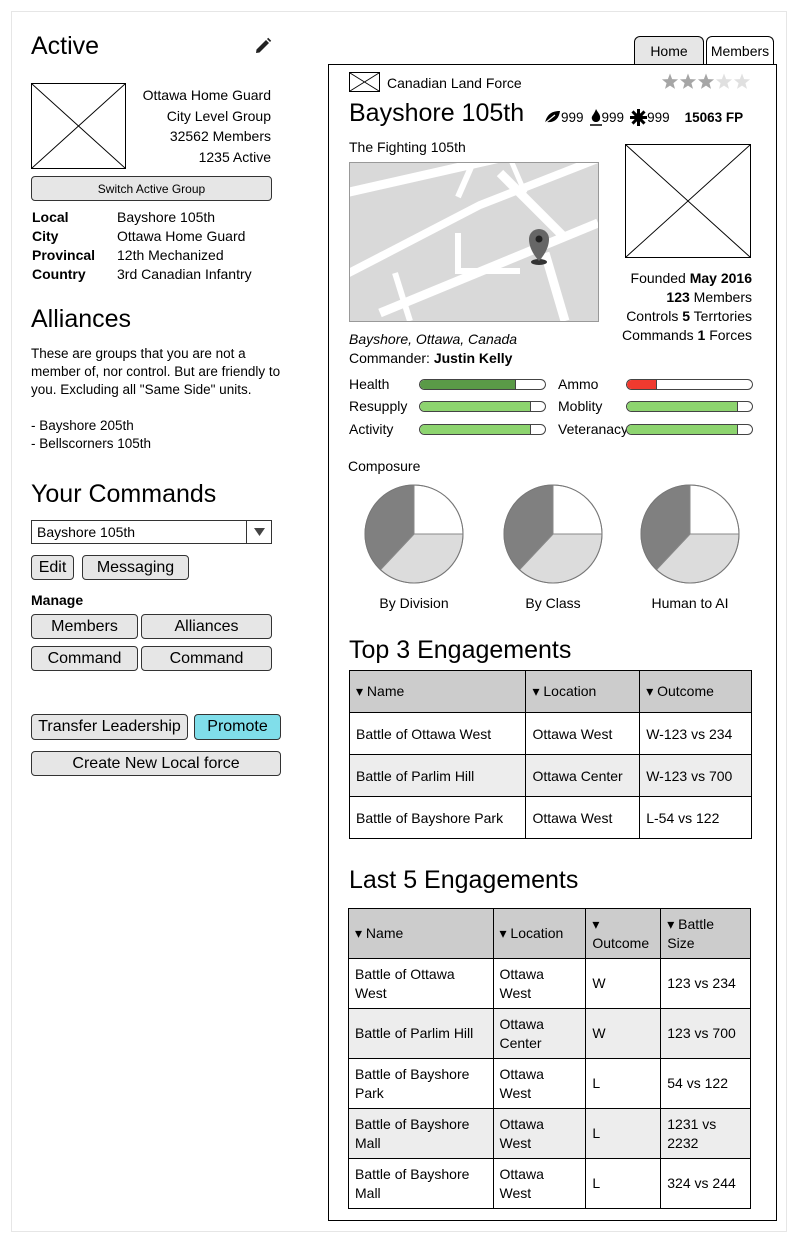 This screenshot has width=796, height=1240. Describe the element at coordinates (156, 763) in the screenshot. I see `create-new-local-force-button: Create New Local force` at that location.